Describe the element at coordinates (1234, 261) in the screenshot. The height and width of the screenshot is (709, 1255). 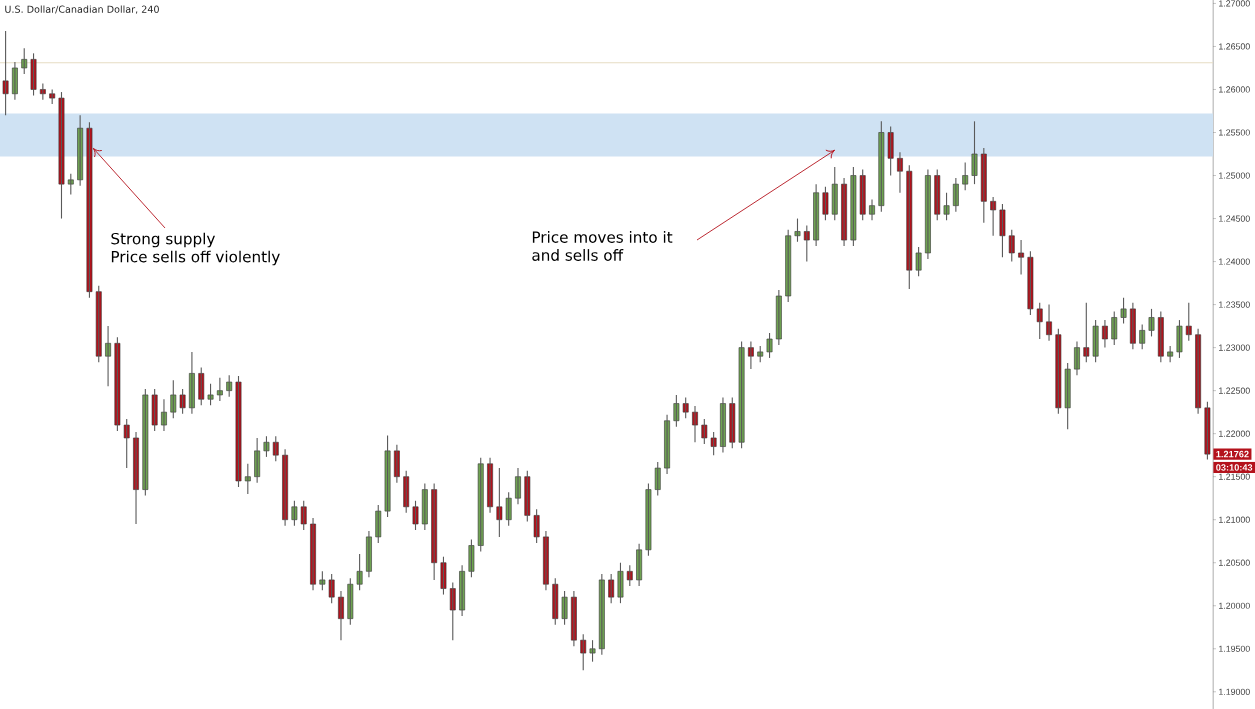
I see `y-tick-label: 1.24000` at that location.